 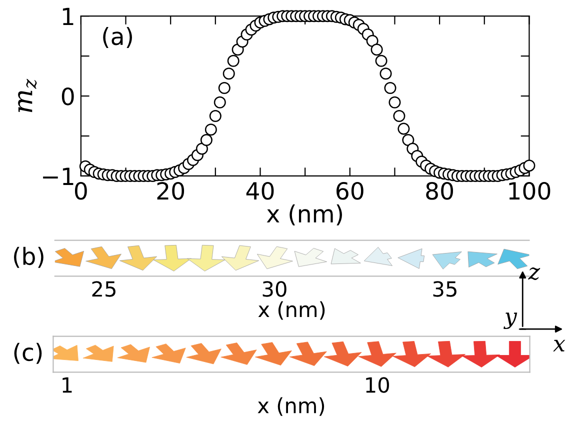 I want to click on chart-title: (a), so click(x=117, y=37).